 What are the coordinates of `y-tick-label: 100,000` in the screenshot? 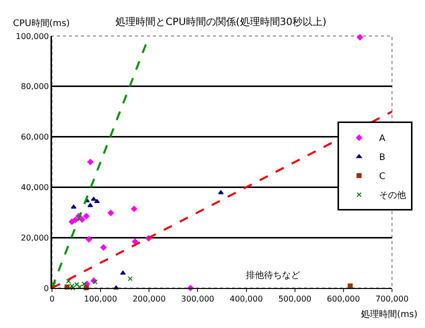 It's located at (32, 36).